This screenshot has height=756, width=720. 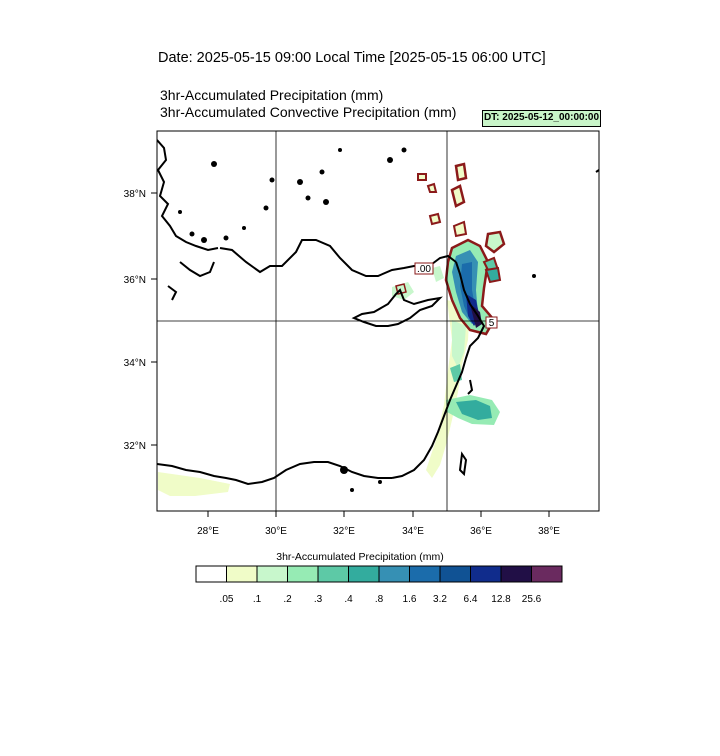 I want to click on lon-tick-28: 28°E, so click(x=208, y=531).